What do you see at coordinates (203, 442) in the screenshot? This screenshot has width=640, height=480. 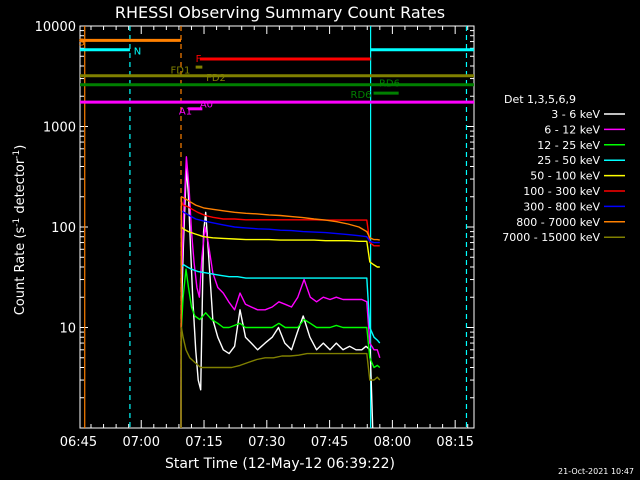 I see `x-tick-label: 07:15` at bounding box center [203, 442].